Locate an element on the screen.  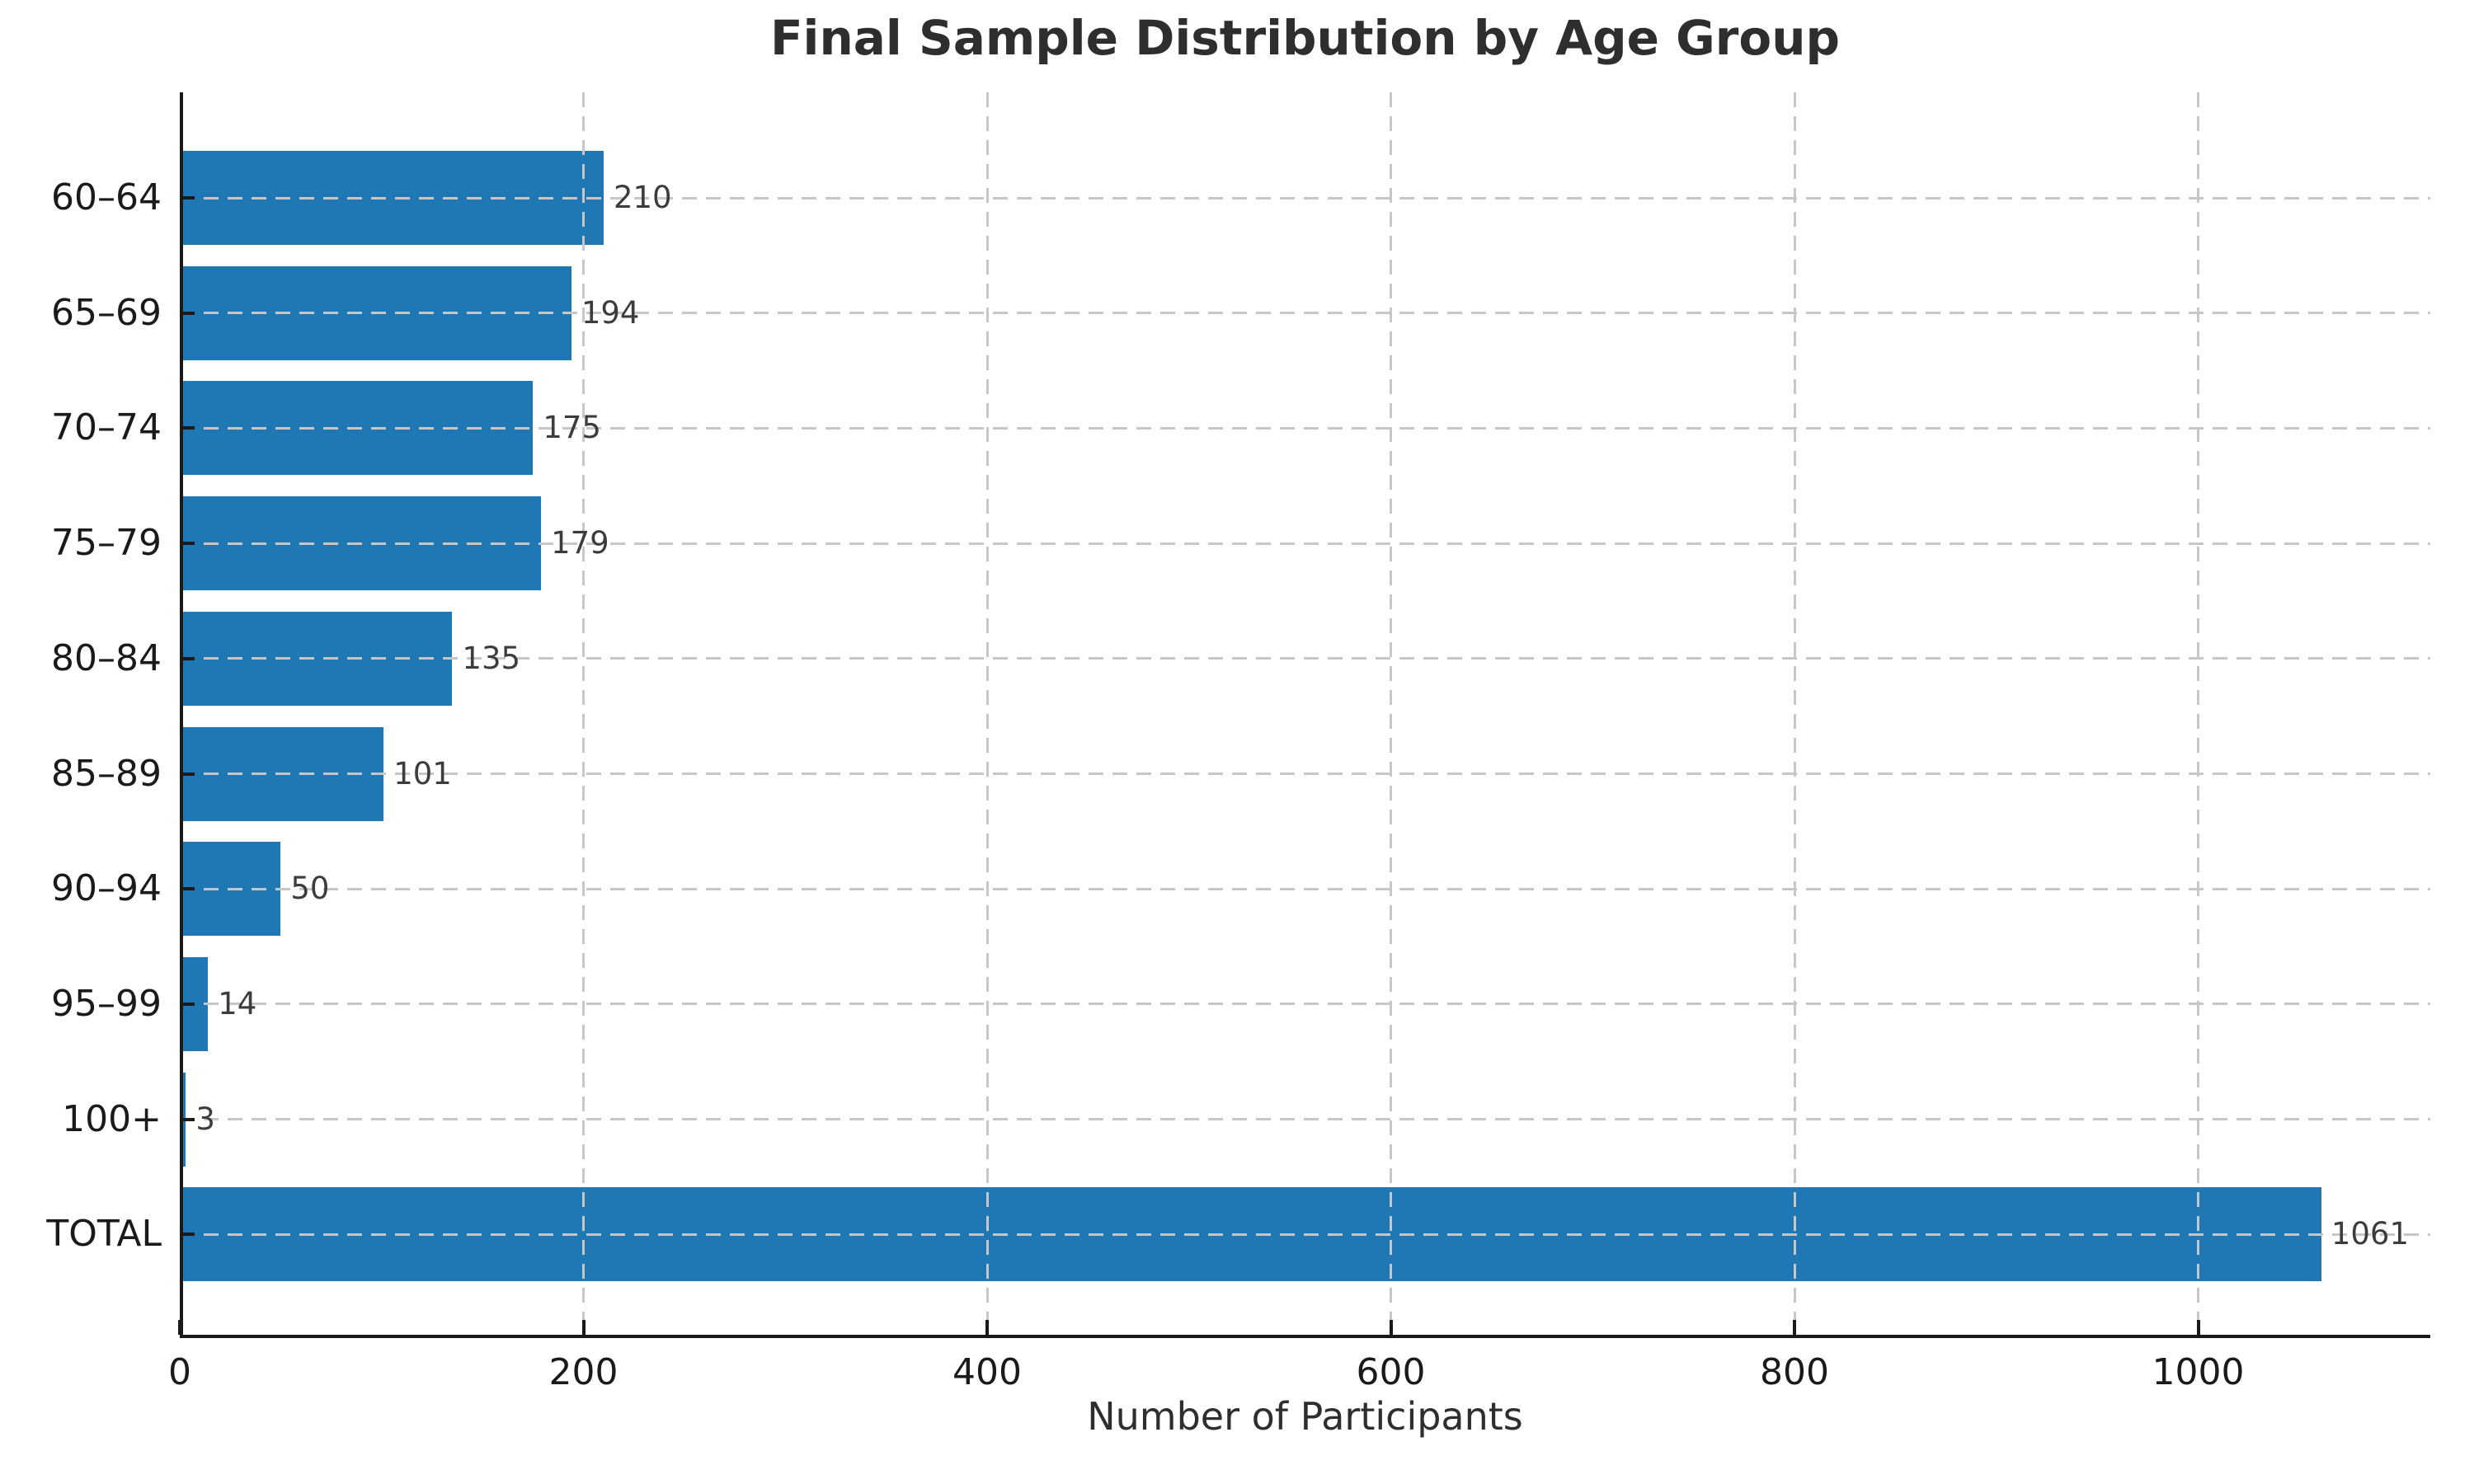
bar-value-label: 50 is located at coordinates (310, 889).